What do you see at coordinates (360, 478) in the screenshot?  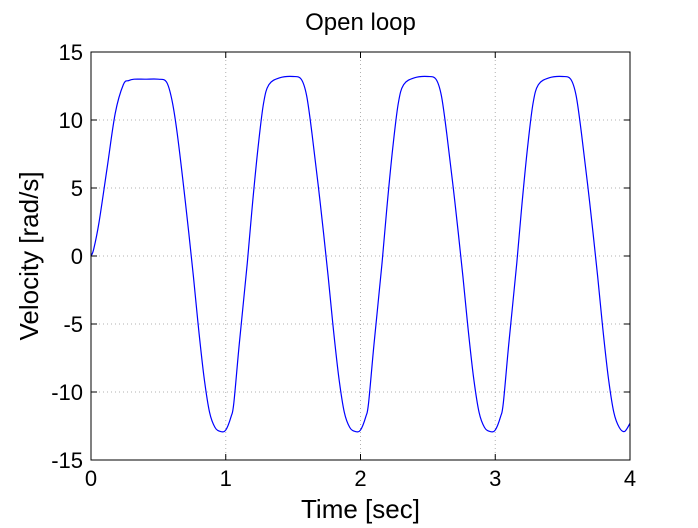 I see `x-tick-label: 2` at bounding box center [360, 478].